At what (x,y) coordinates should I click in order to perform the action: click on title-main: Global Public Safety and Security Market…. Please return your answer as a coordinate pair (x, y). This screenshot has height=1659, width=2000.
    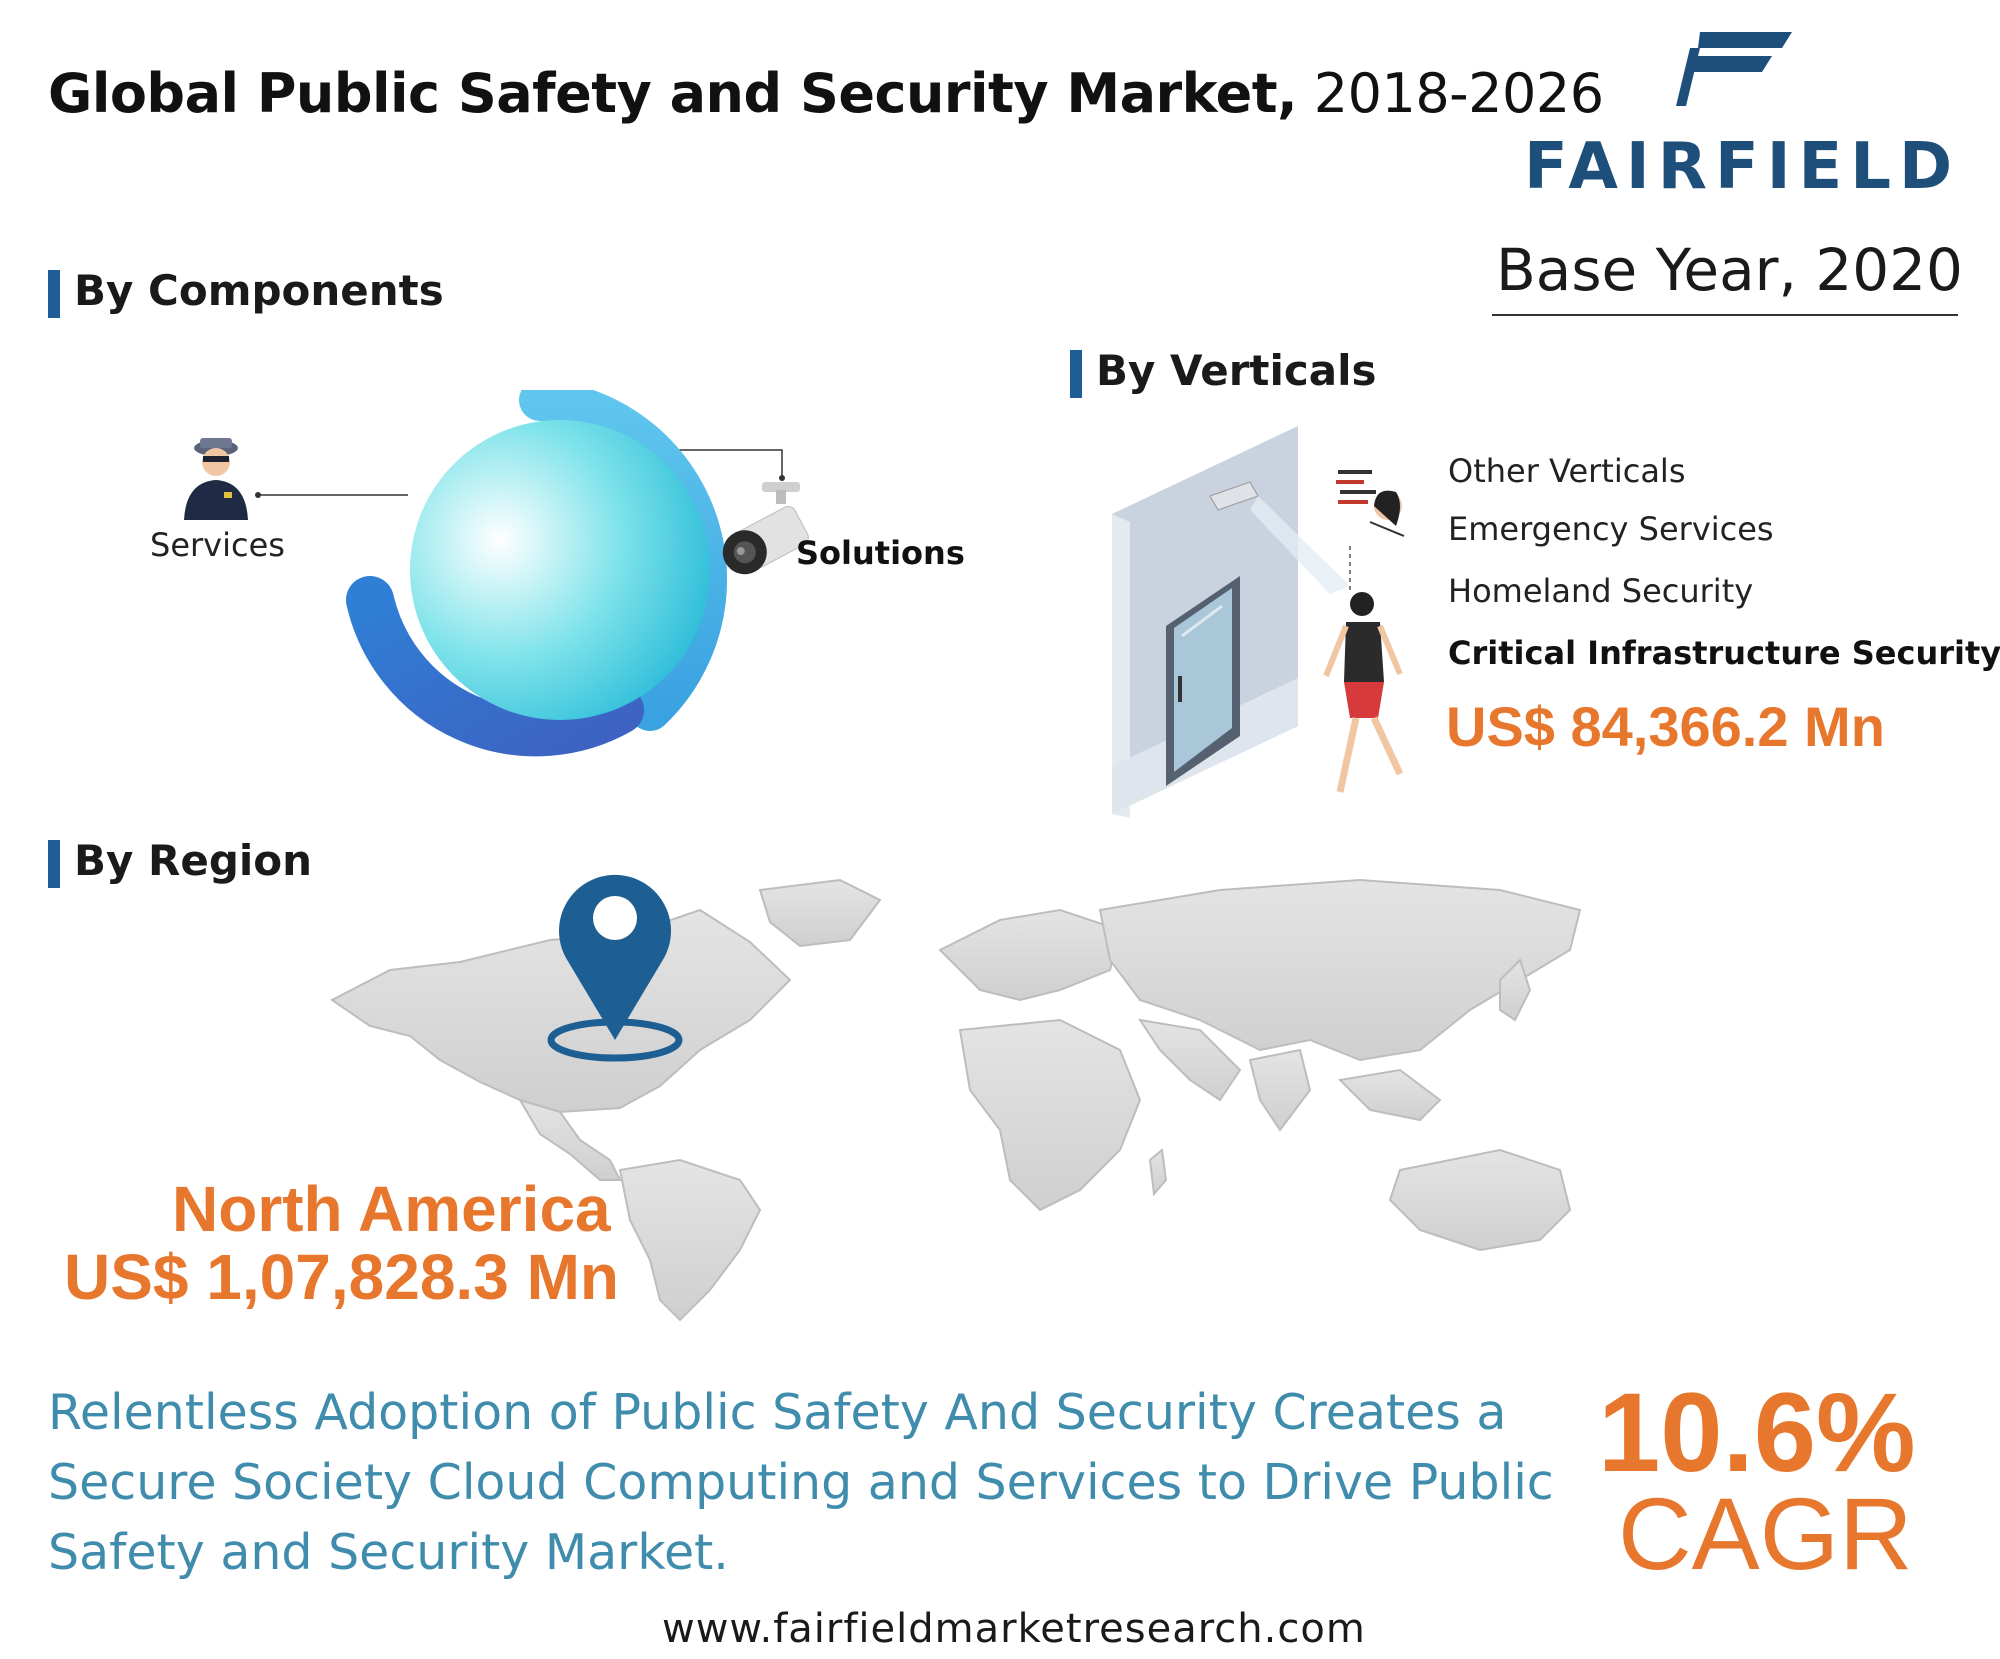
    Looking at the image, I should click on (673, 93).